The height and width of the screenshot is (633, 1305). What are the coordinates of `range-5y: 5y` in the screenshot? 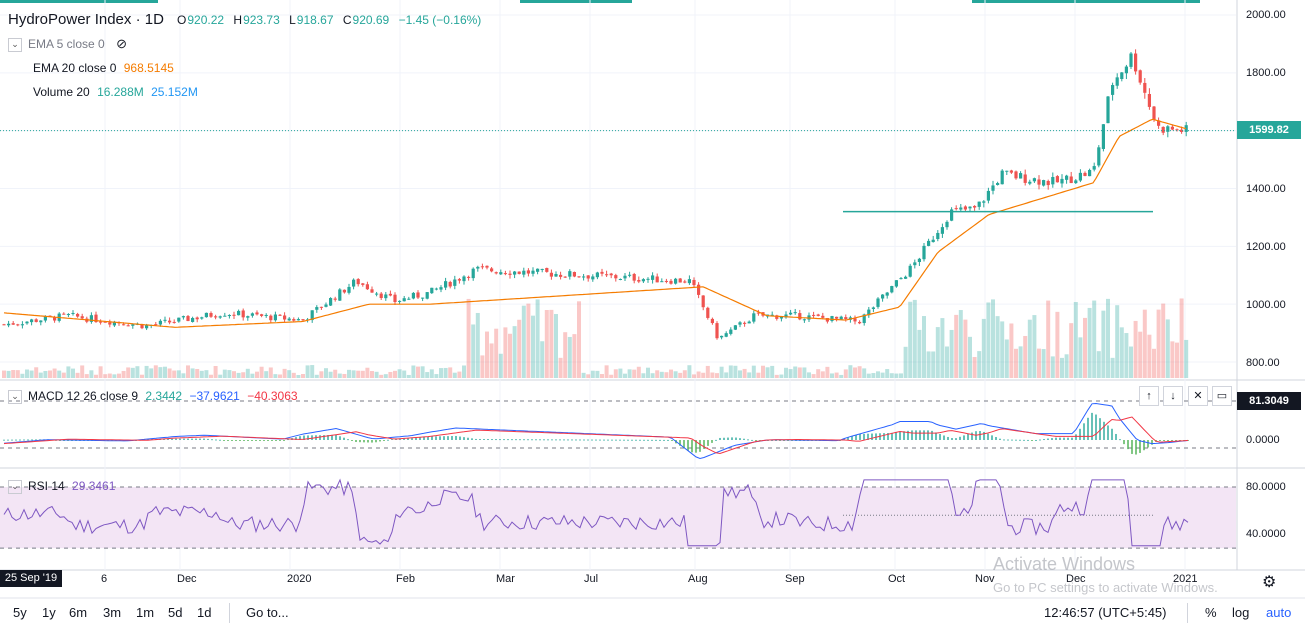 It's located at (20, 612).